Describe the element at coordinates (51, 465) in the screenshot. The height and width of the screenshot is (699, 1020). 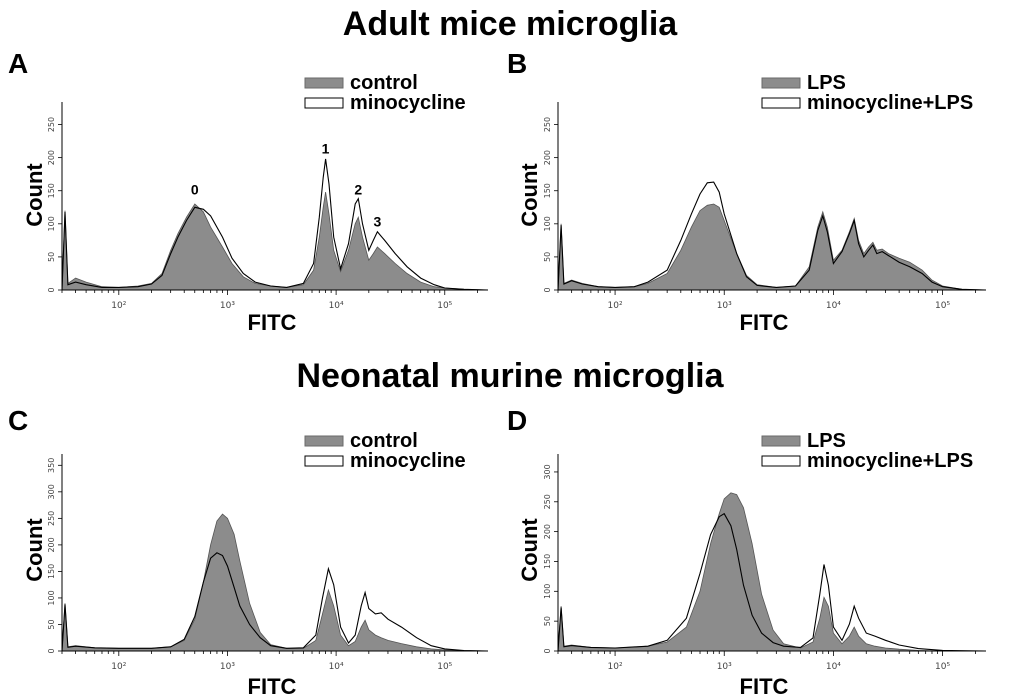
I see `y-tick-label: 350` at that location.